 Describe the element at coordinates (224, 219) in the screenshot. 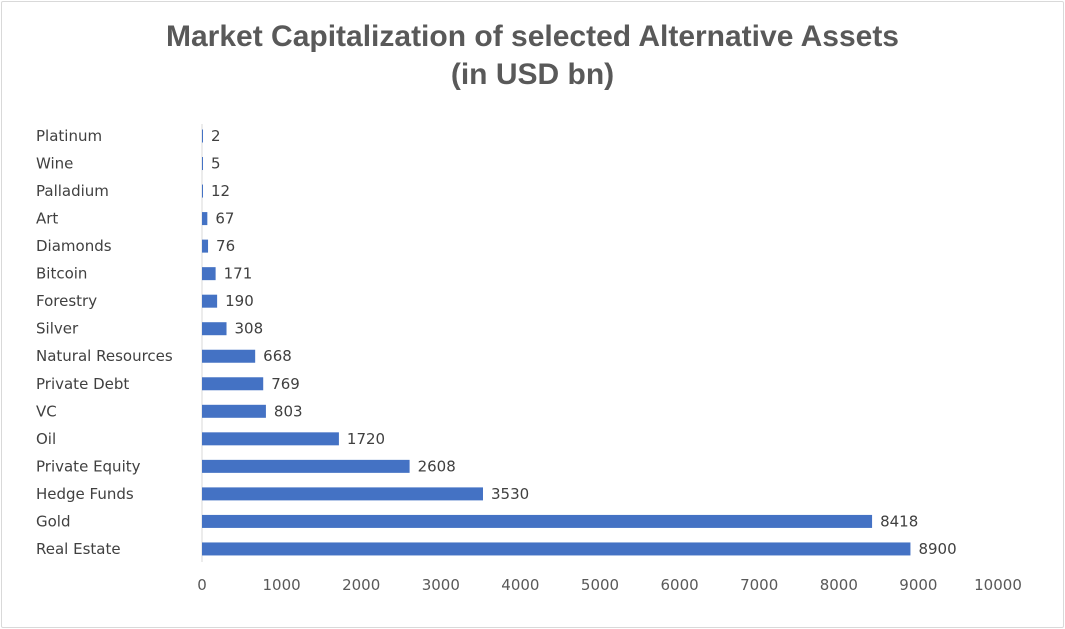

I see `data-label-art: 67` at that location.